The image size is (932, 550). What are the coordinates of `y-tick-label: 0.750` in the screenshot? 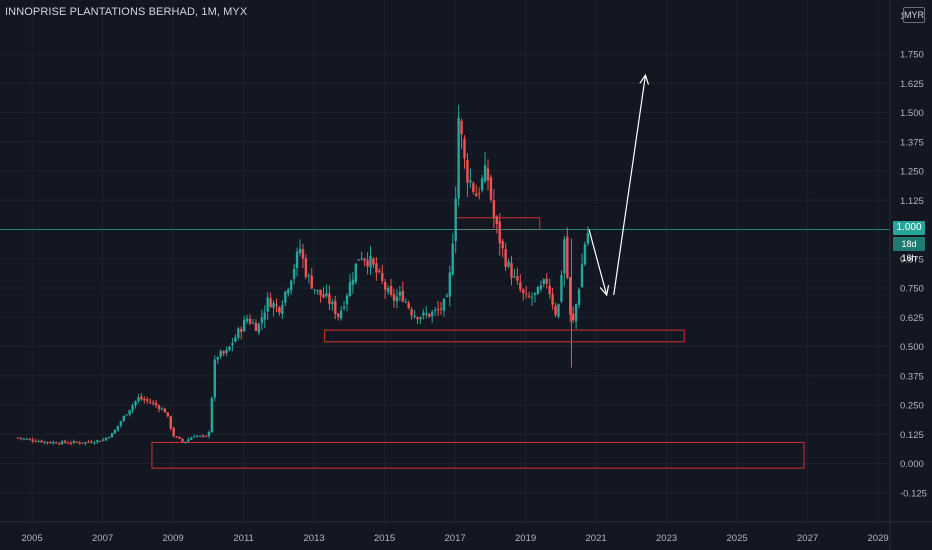 It's located at (912, 289).